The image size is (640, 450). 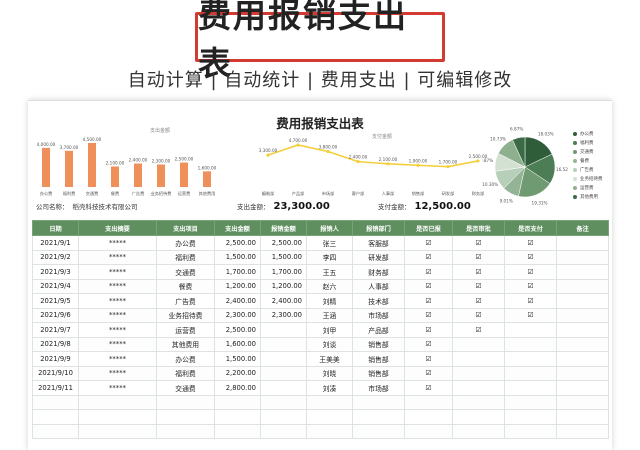 I want to click on table-cell: 运营费, so click(x=185, y=330).